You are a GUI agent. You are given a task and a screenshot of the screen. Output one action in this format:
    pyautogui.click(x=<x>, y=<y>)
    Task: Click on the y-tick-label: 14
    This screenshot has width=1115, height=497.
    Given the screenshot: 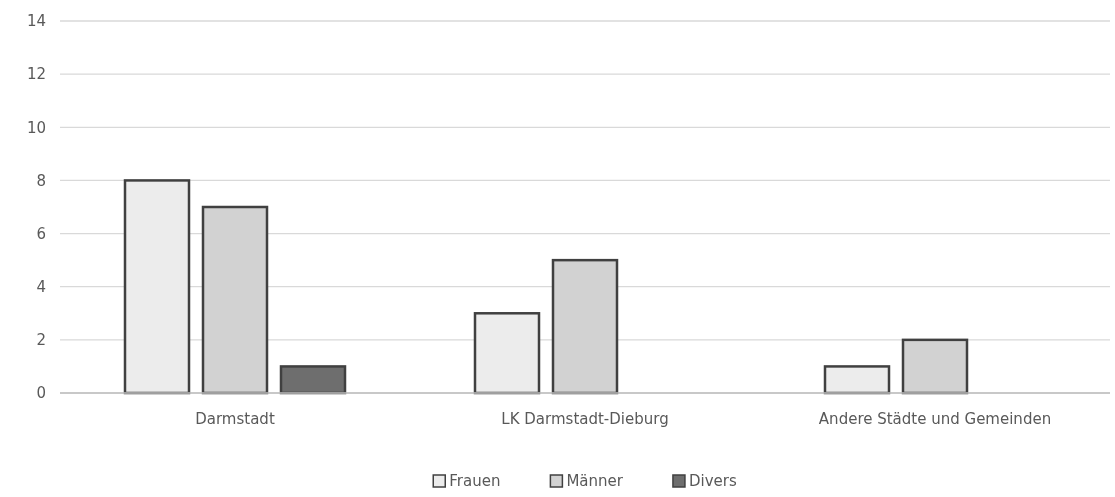 What is the action you would take?
    pyautogui.click(x=36, y=21)
    